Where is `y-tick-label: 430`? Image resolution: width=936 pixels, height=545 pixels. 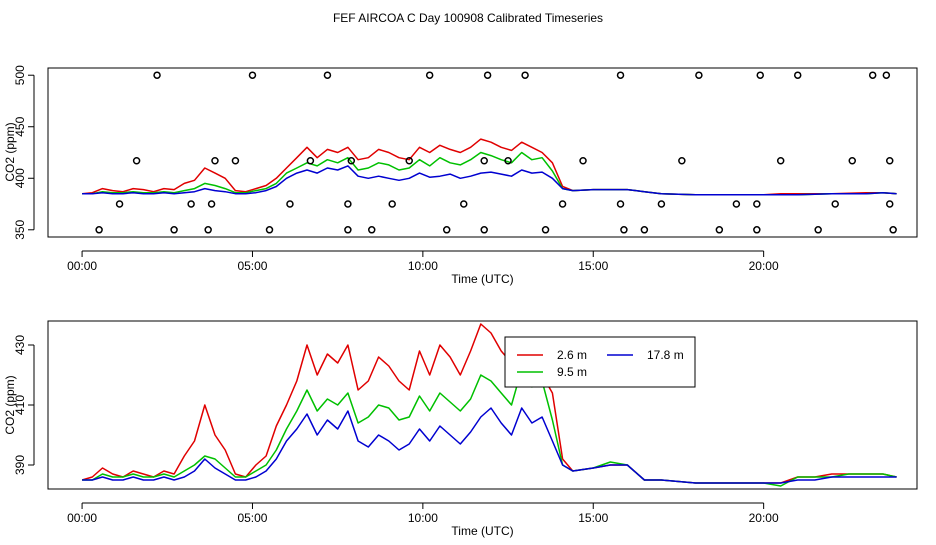
y-tick-label: 430 is located at coordinates (20, 345).